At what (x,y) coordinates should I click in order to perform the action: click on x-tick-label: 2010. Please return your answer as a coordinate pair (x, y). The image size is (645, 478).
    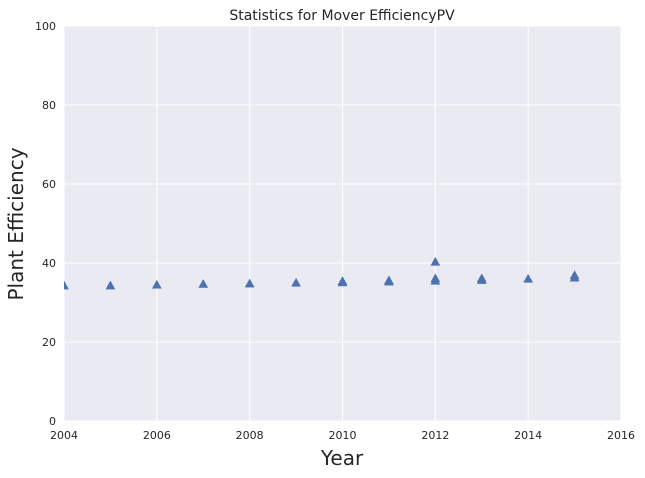
    Looking at the image, I should click on (343, 435).